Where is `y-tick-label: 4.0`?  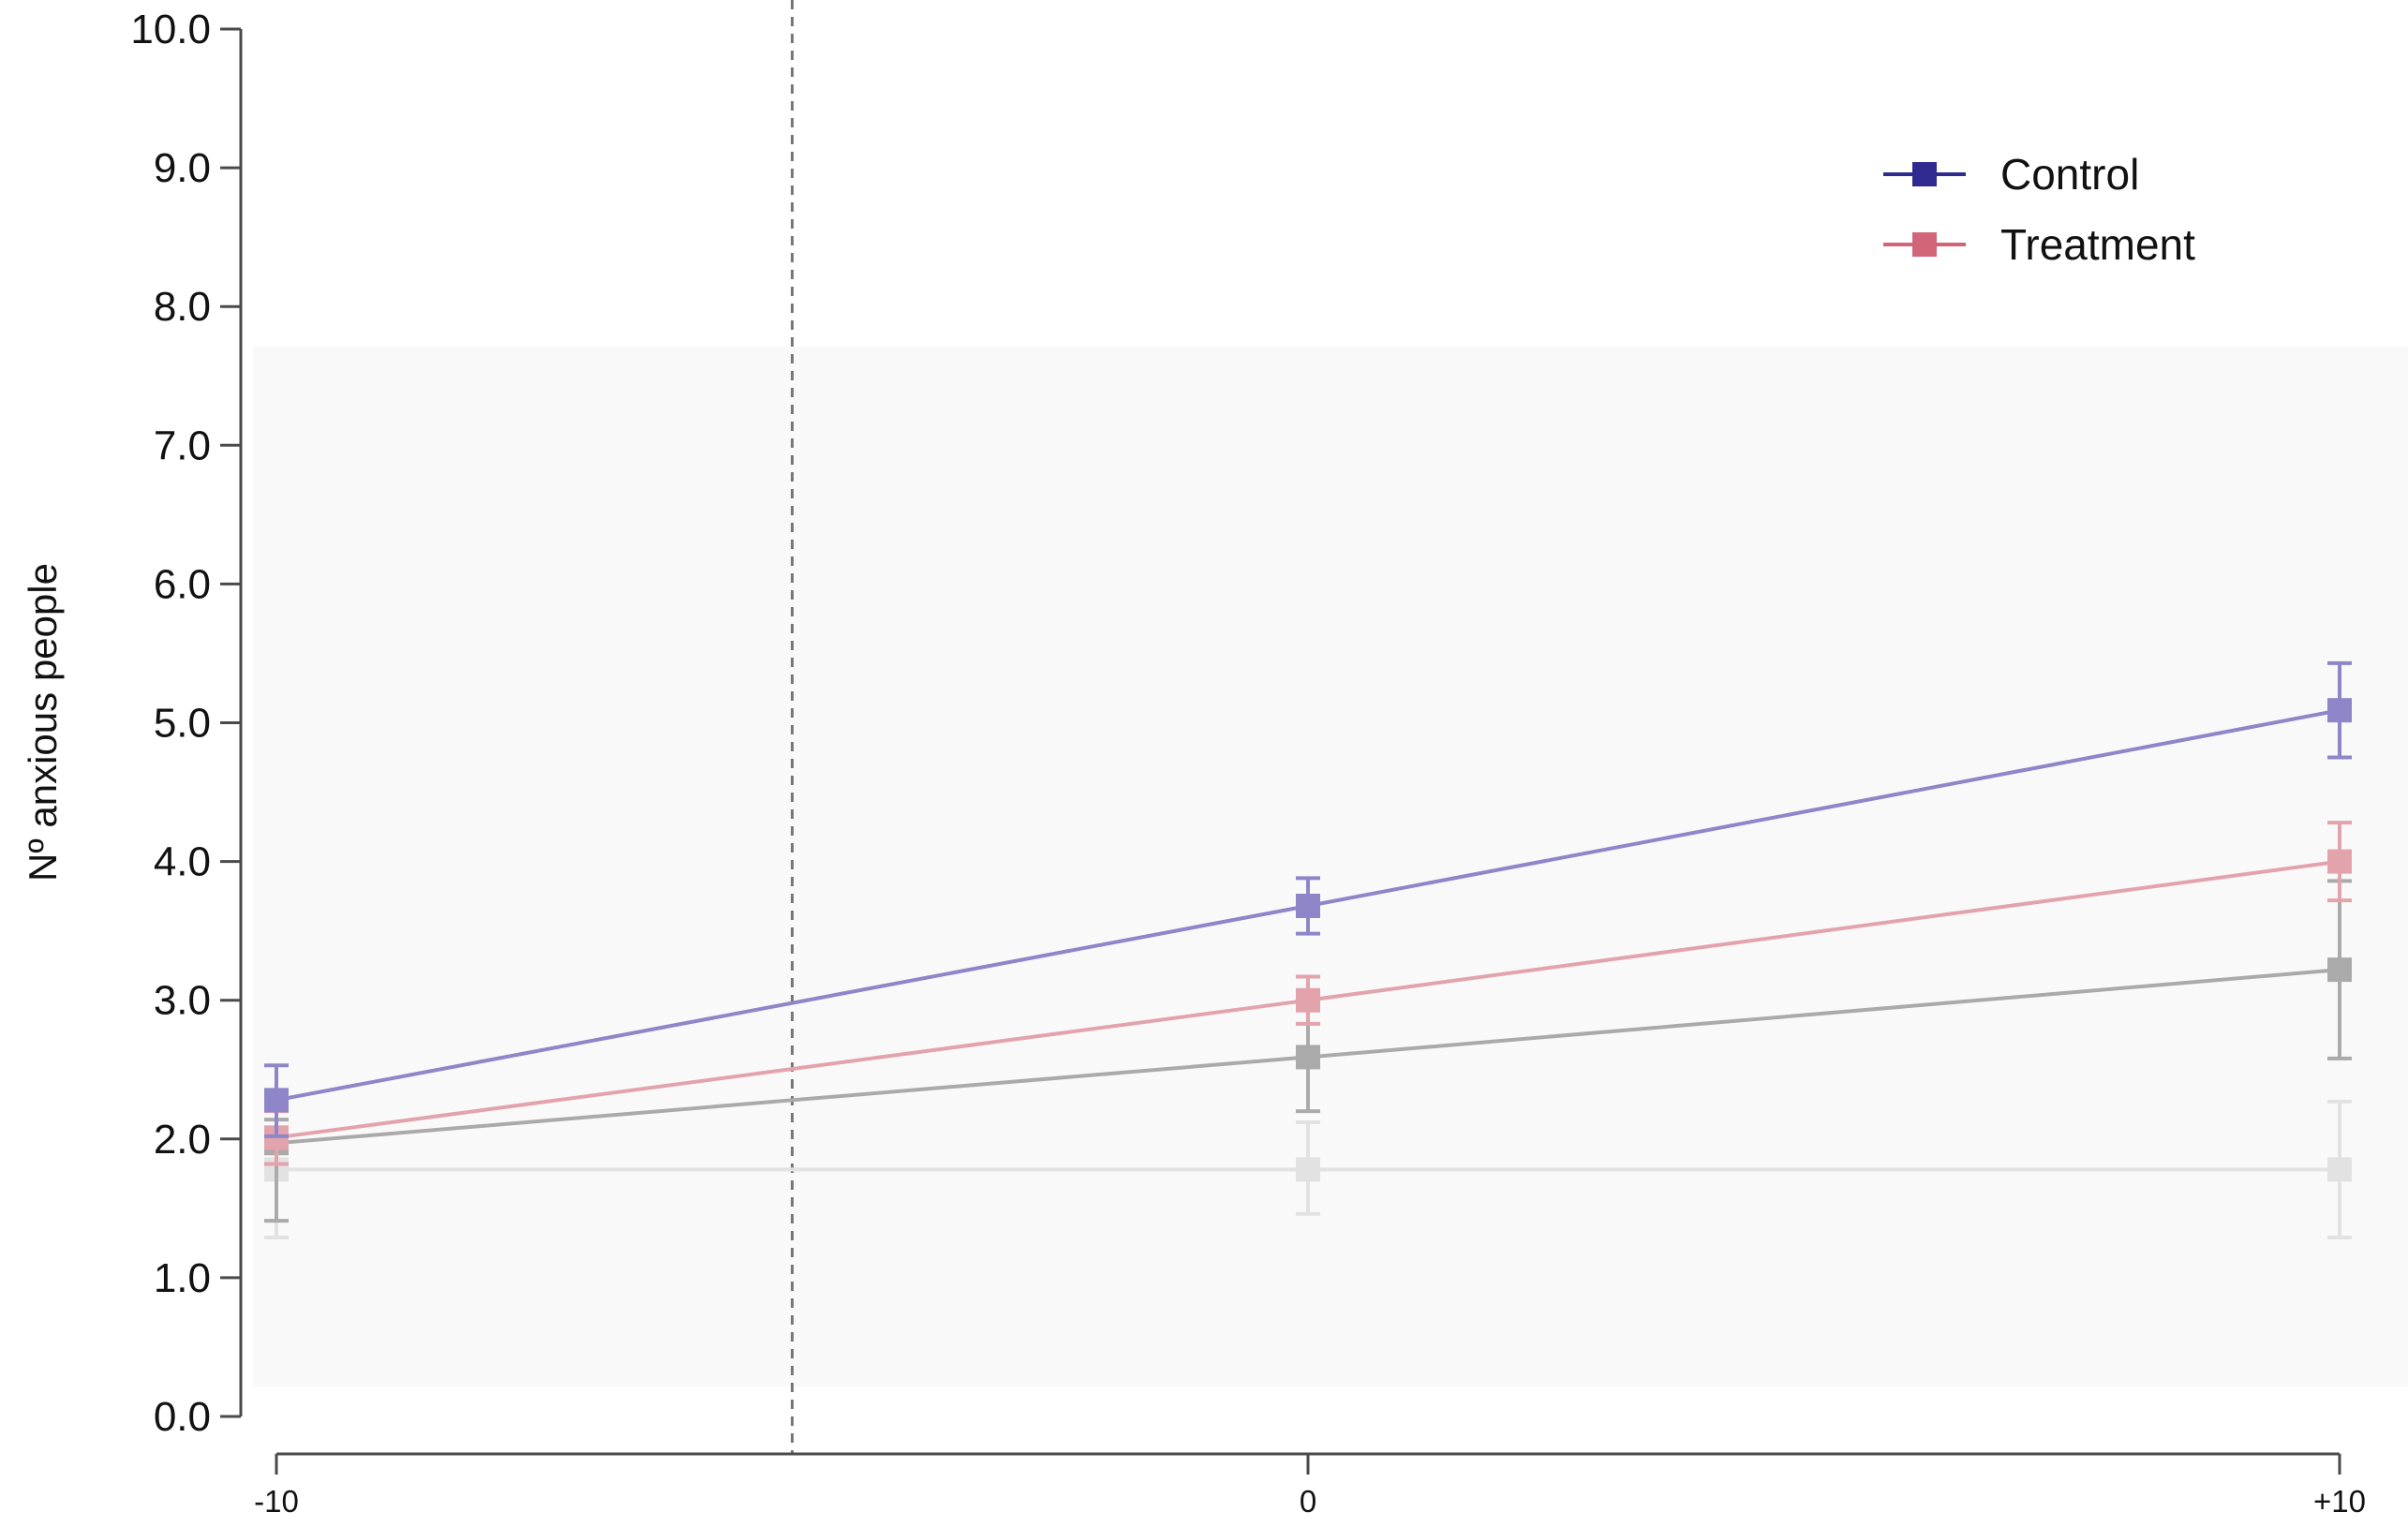
y-tick-label: 4.0 is located at coordinates (182, 862).